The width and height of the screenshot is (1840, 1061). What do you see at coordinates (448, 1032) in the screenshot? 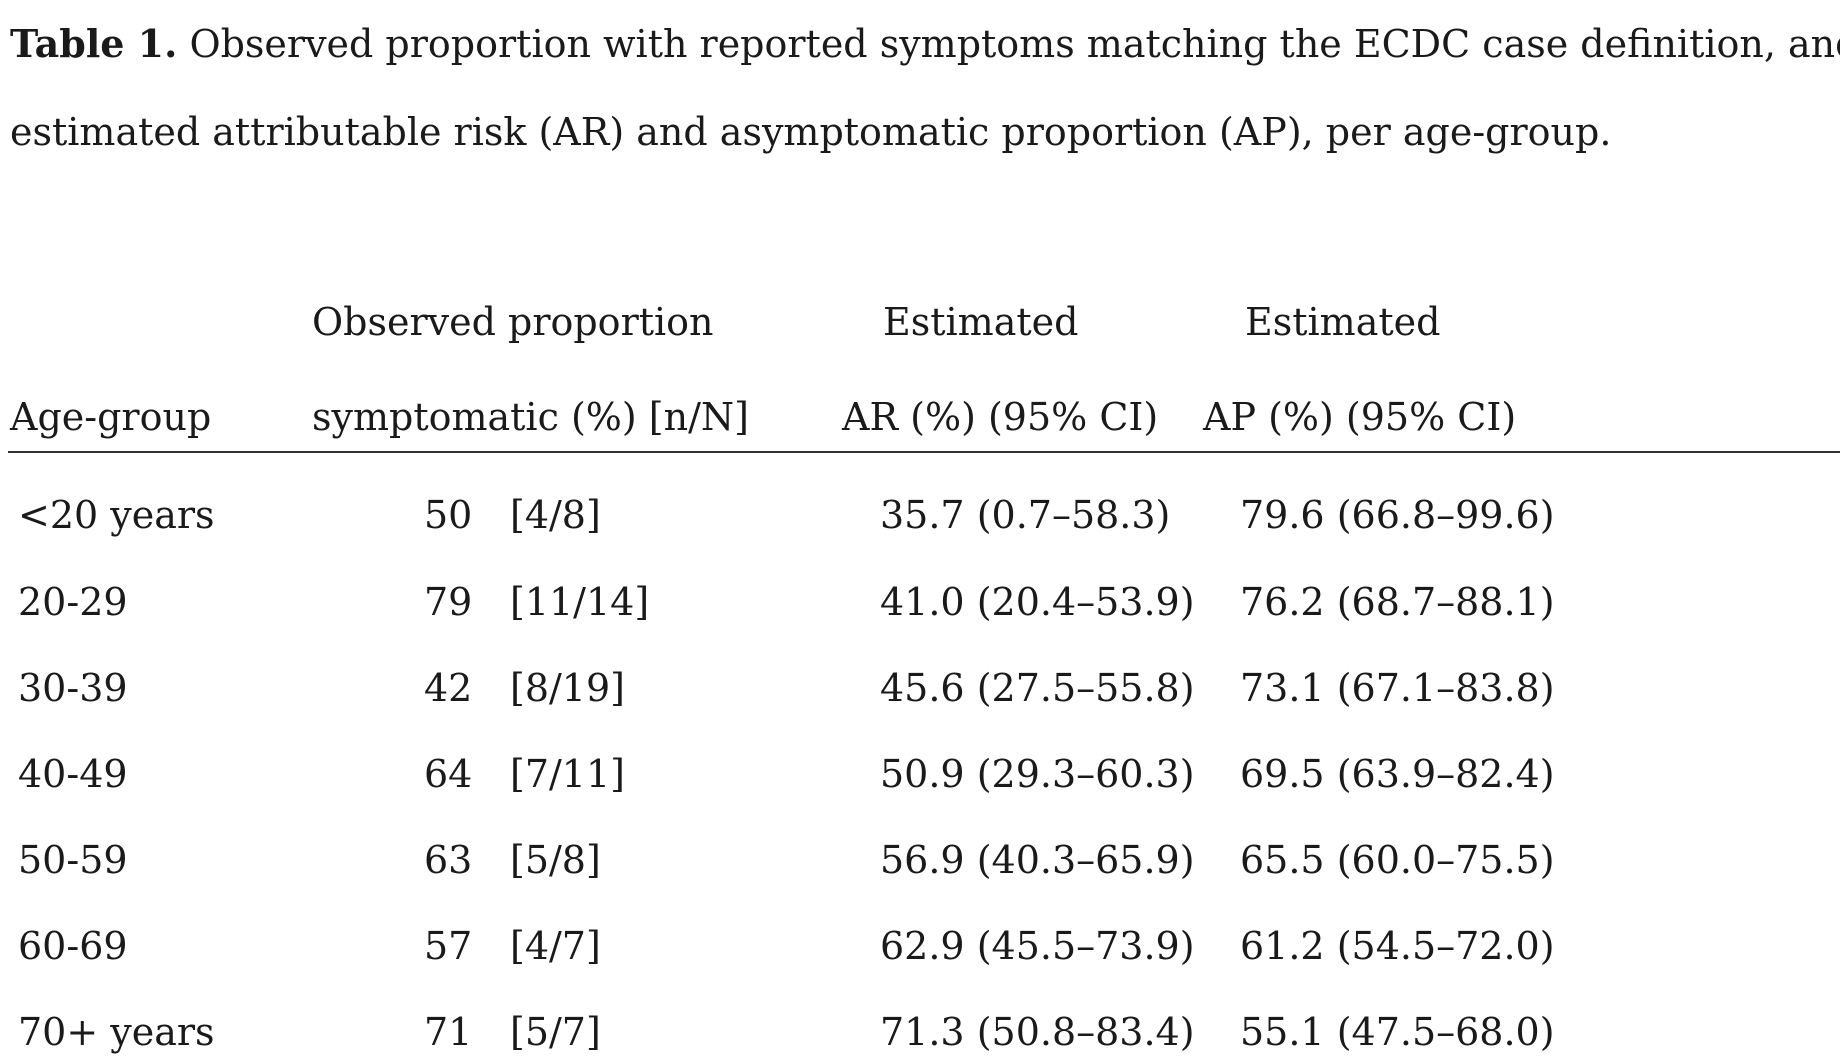
I see `cell-percent: 71` at bounding box center [448, 1032].